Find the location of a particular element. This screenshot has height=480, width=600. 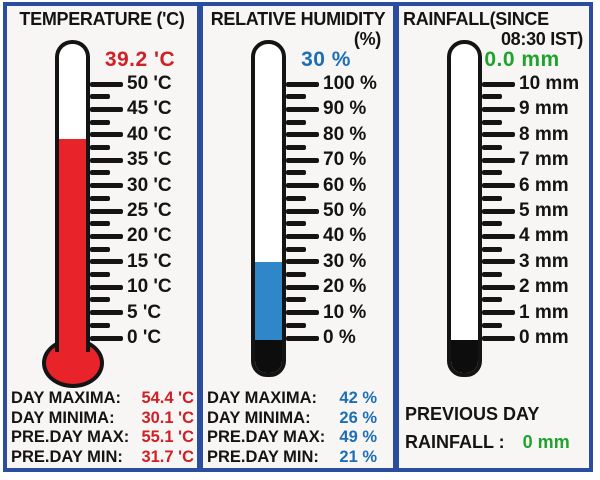

scale-tick-label: 50 'C is located at coordinates (149, 83).